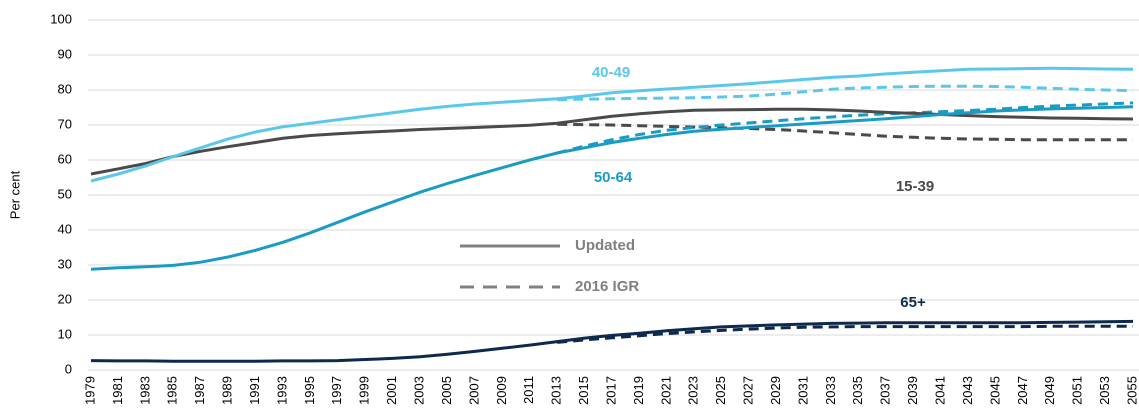 The image size is (1139, 418). I want to click on y-tick-label: 20, so click(65, 298).